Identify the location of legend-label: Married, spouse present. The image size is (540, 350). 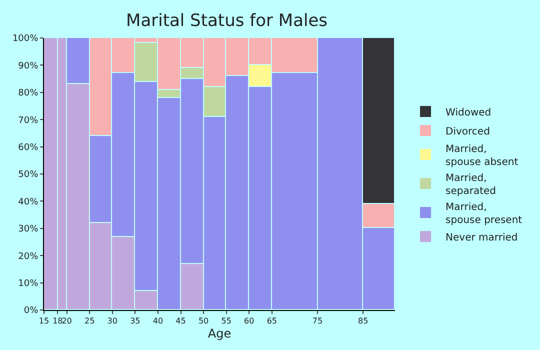
(484, 214).